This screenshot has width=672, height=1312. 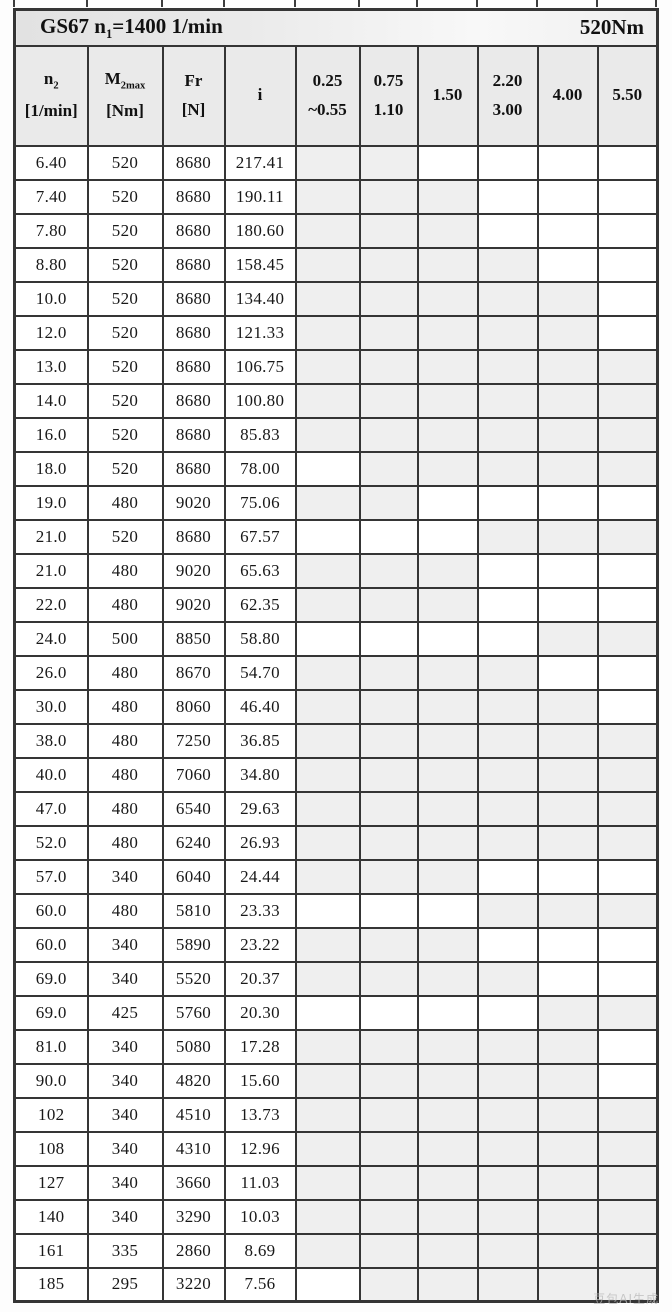 I want to click on cell-n2: 57.0, so click(x=51, y=876).